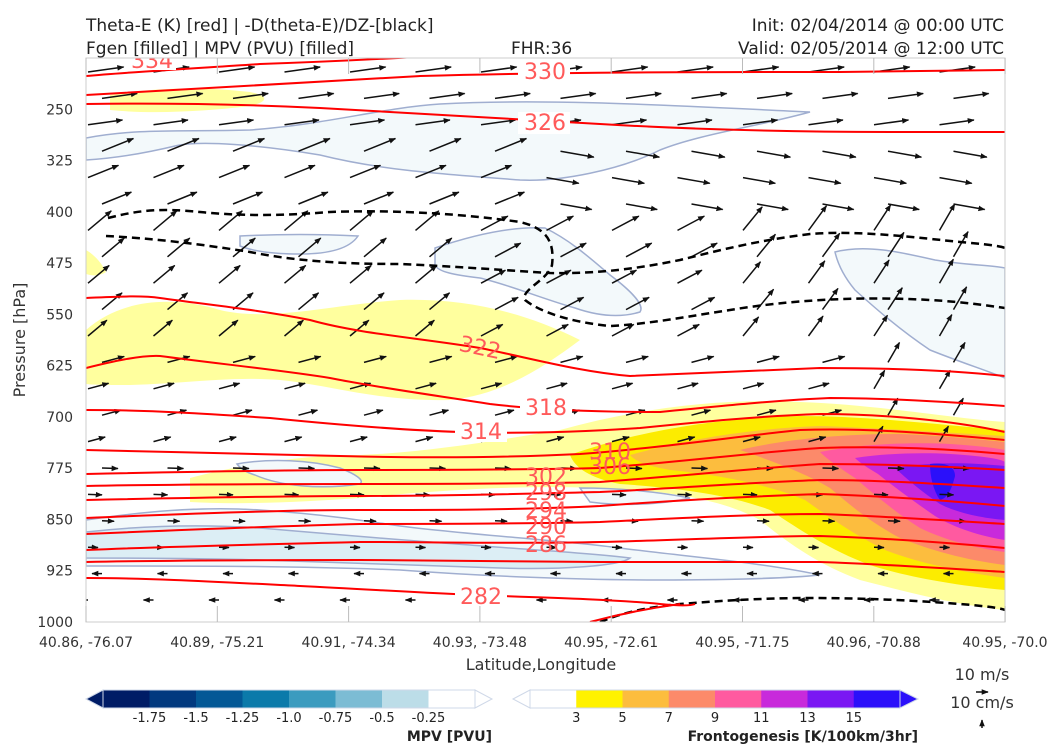  Describe the element at coordinates (381, 718) in the screenshot. I see `mpv-colorbar-tick-label: -0.5` at that location.